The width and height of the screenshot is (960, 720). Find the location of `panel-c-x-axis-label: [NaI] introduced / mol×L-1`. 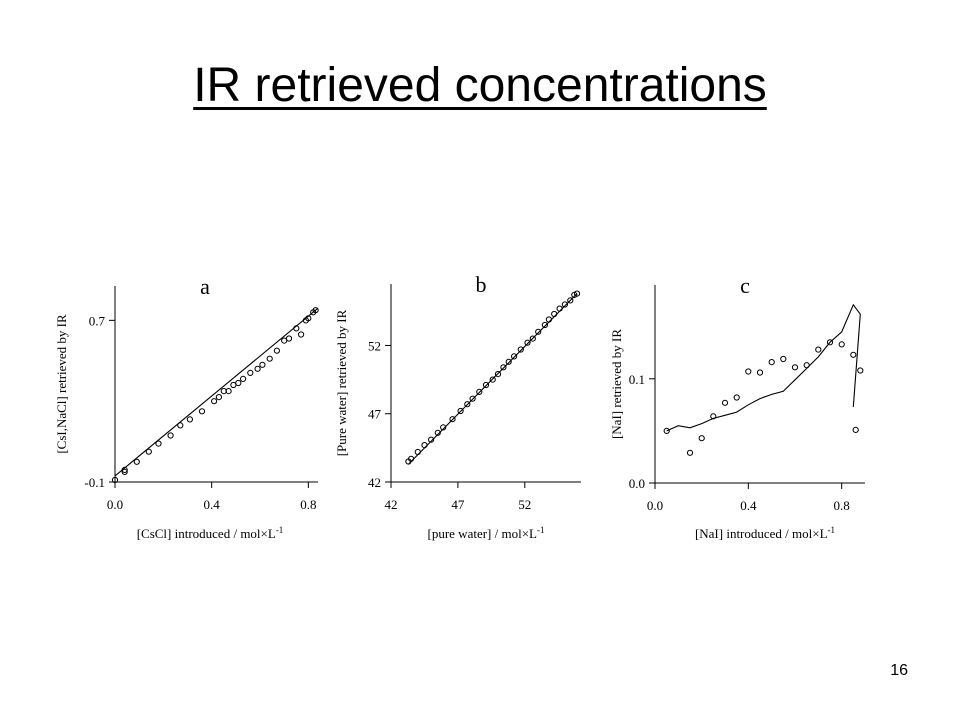

panel-c-x-axis-label: [NaI] introduced / mol×L-1 is located at coordinates (765, 533).